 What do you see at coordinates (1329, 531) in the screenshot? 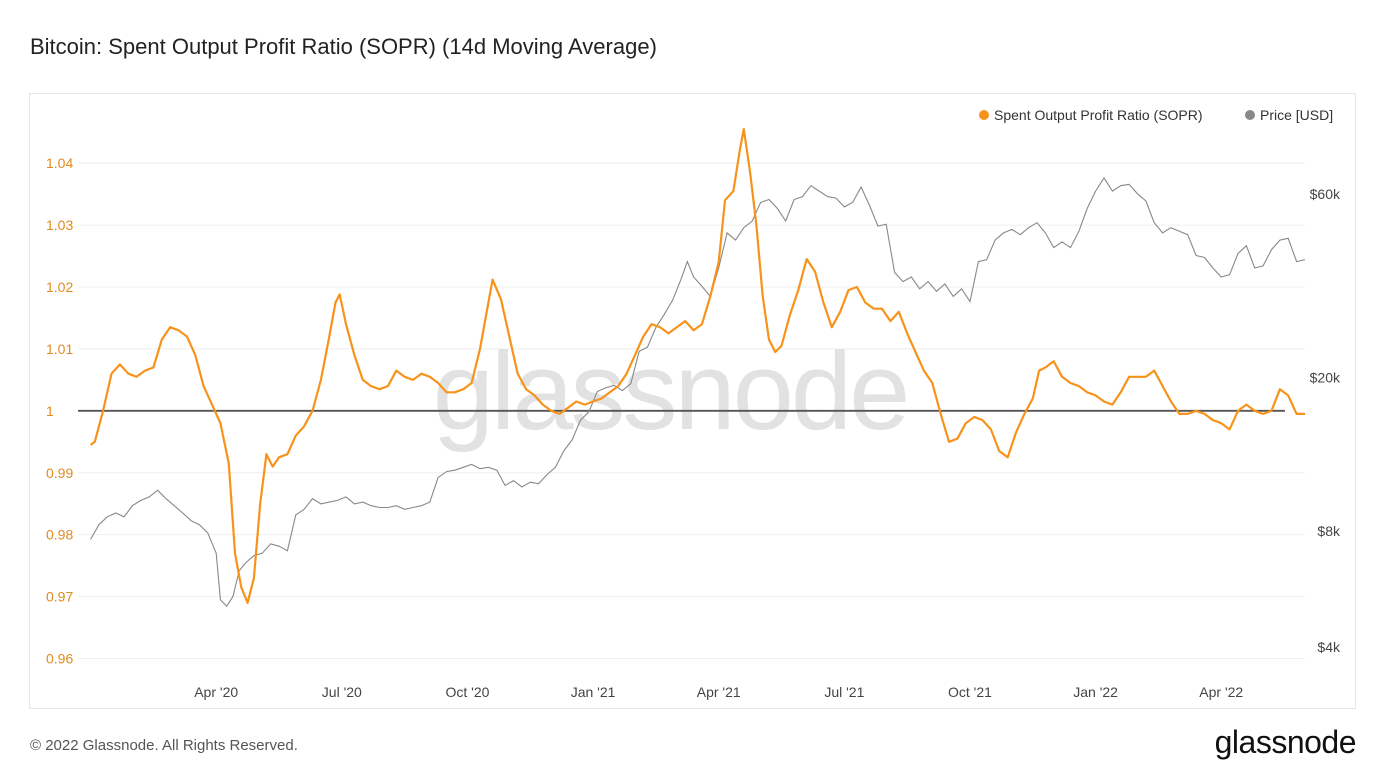
I see `y-right-tick-label: $8k` at bounding box center [1329, 531].